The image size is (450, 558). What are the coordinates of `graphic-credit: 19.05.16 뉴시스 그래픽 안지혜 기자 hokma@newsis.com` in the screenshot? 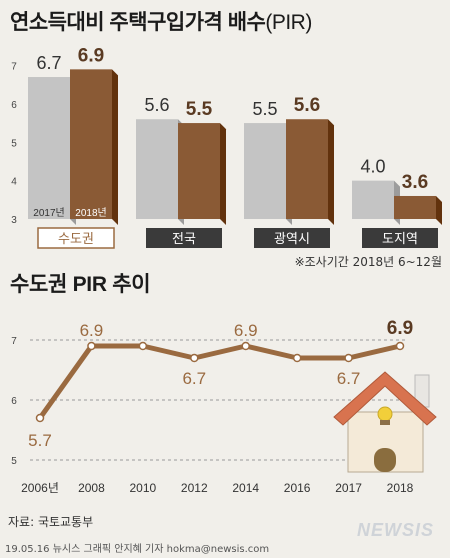 It's located at (137, 549).